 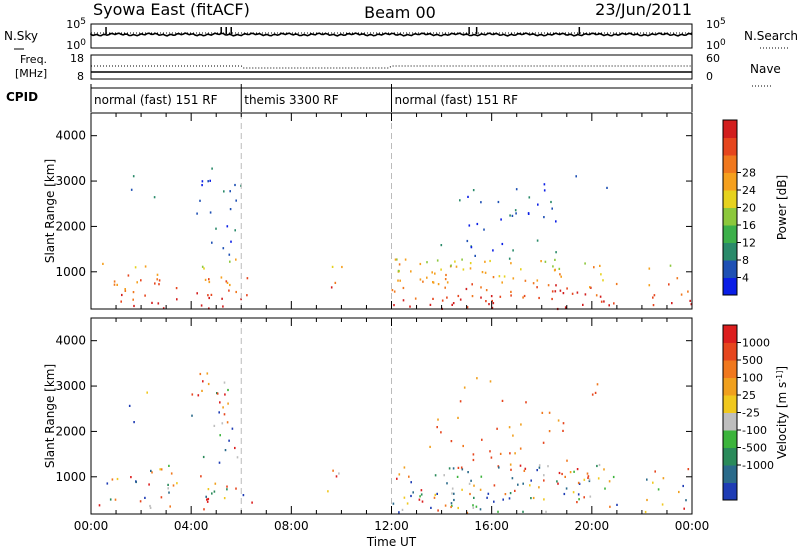 What do you see at coordinates (457, 100) in the screenshot?
I see `cpid-segment-2: normal (fast) 151 RF` at bounding box center [457, 100].